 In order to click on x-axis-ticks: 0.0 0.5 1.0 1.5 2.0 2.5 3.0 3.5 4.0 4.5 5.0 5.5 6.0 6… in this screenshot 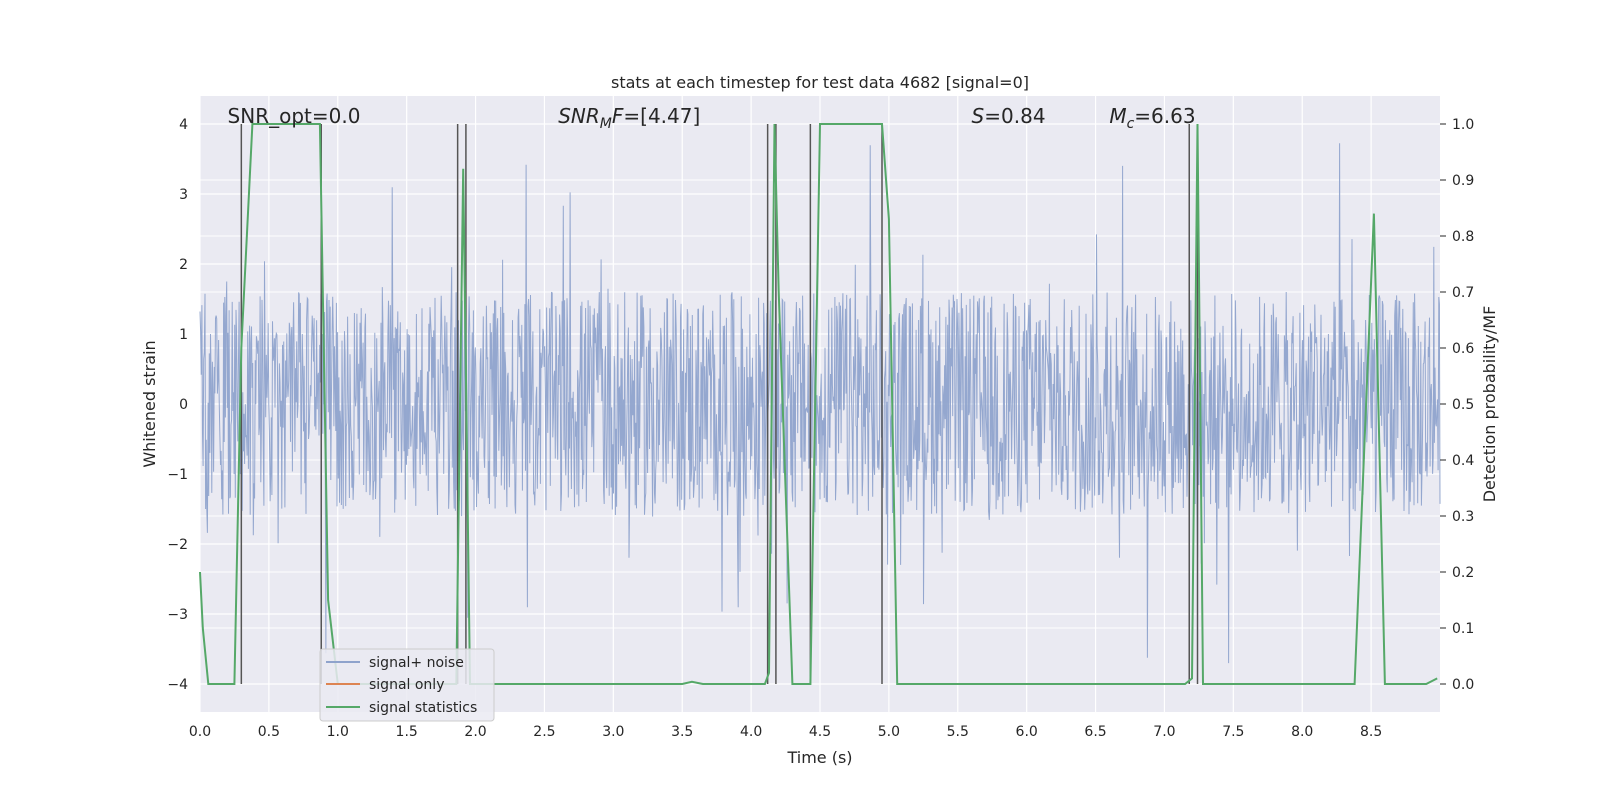, I will do `click(785, 732)`.